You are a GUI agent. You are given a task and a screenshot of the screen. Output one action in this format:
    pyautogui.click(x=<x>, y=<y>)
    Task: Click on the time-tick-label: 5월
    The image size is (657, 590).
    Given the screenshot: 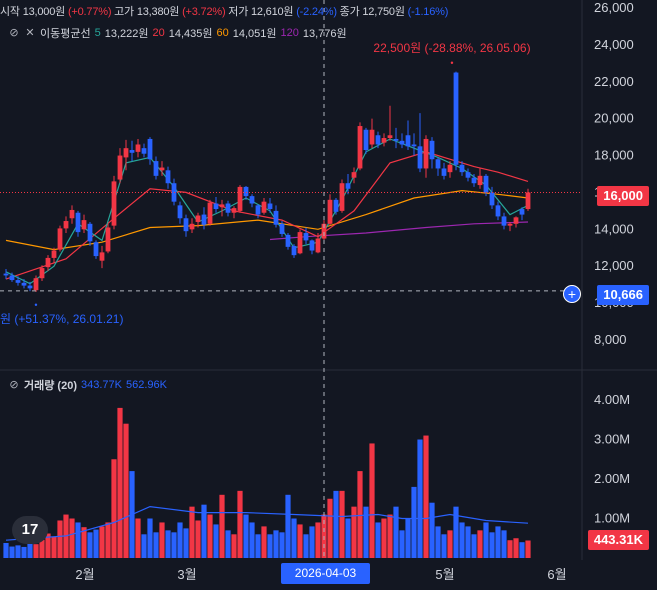 What is the action you would take?
    pyautogui.click(x=444, y=574)
    